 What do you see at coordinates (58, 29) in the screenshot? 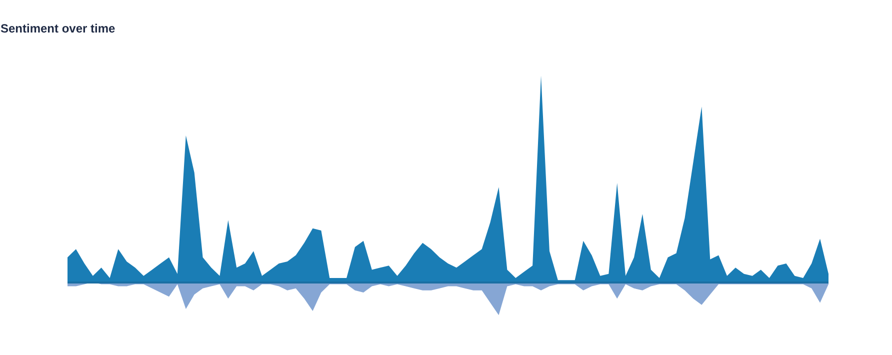
I see `chart-title: Sentiment over time` at bounding box center [58, 29].